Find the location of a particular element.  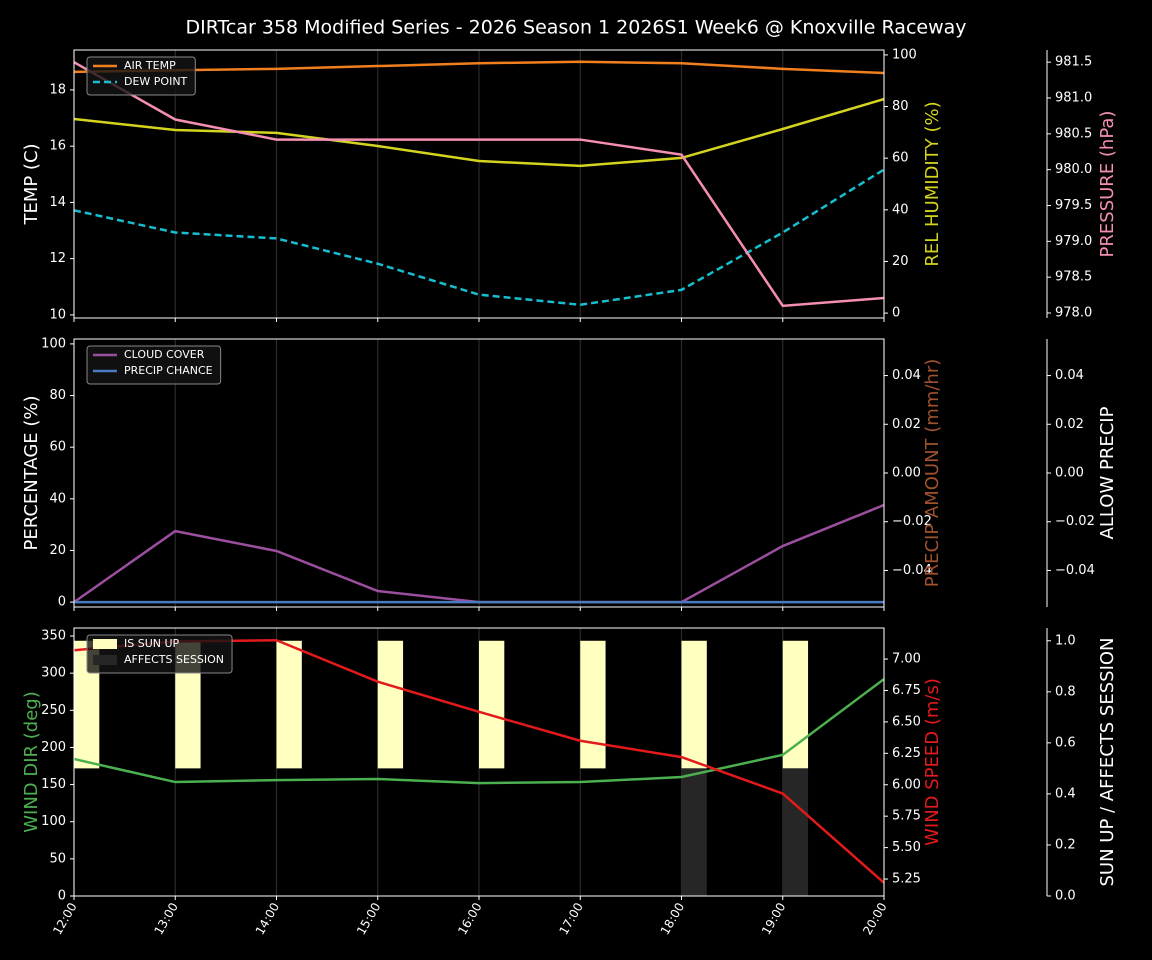

y2-tick-label: 7.00 is located at coordinates (906, 659).